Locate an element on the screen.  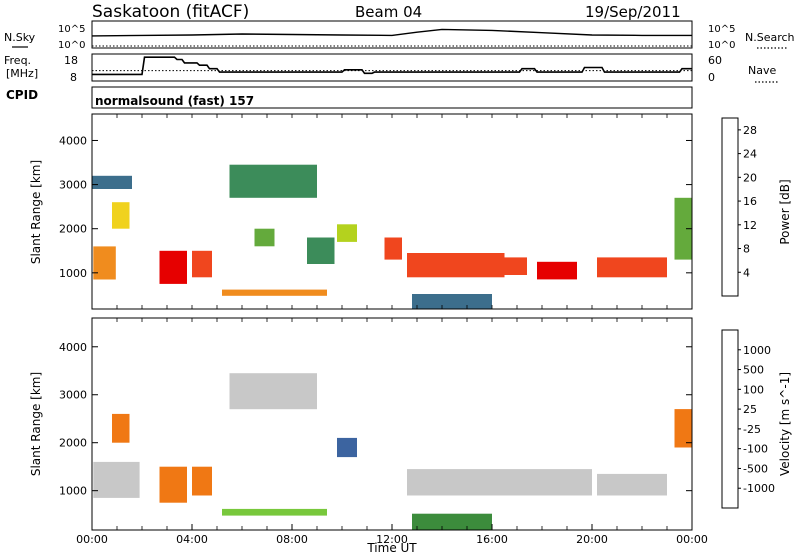
x-tick-label: 08:00 is located at coordinates (292, 539).